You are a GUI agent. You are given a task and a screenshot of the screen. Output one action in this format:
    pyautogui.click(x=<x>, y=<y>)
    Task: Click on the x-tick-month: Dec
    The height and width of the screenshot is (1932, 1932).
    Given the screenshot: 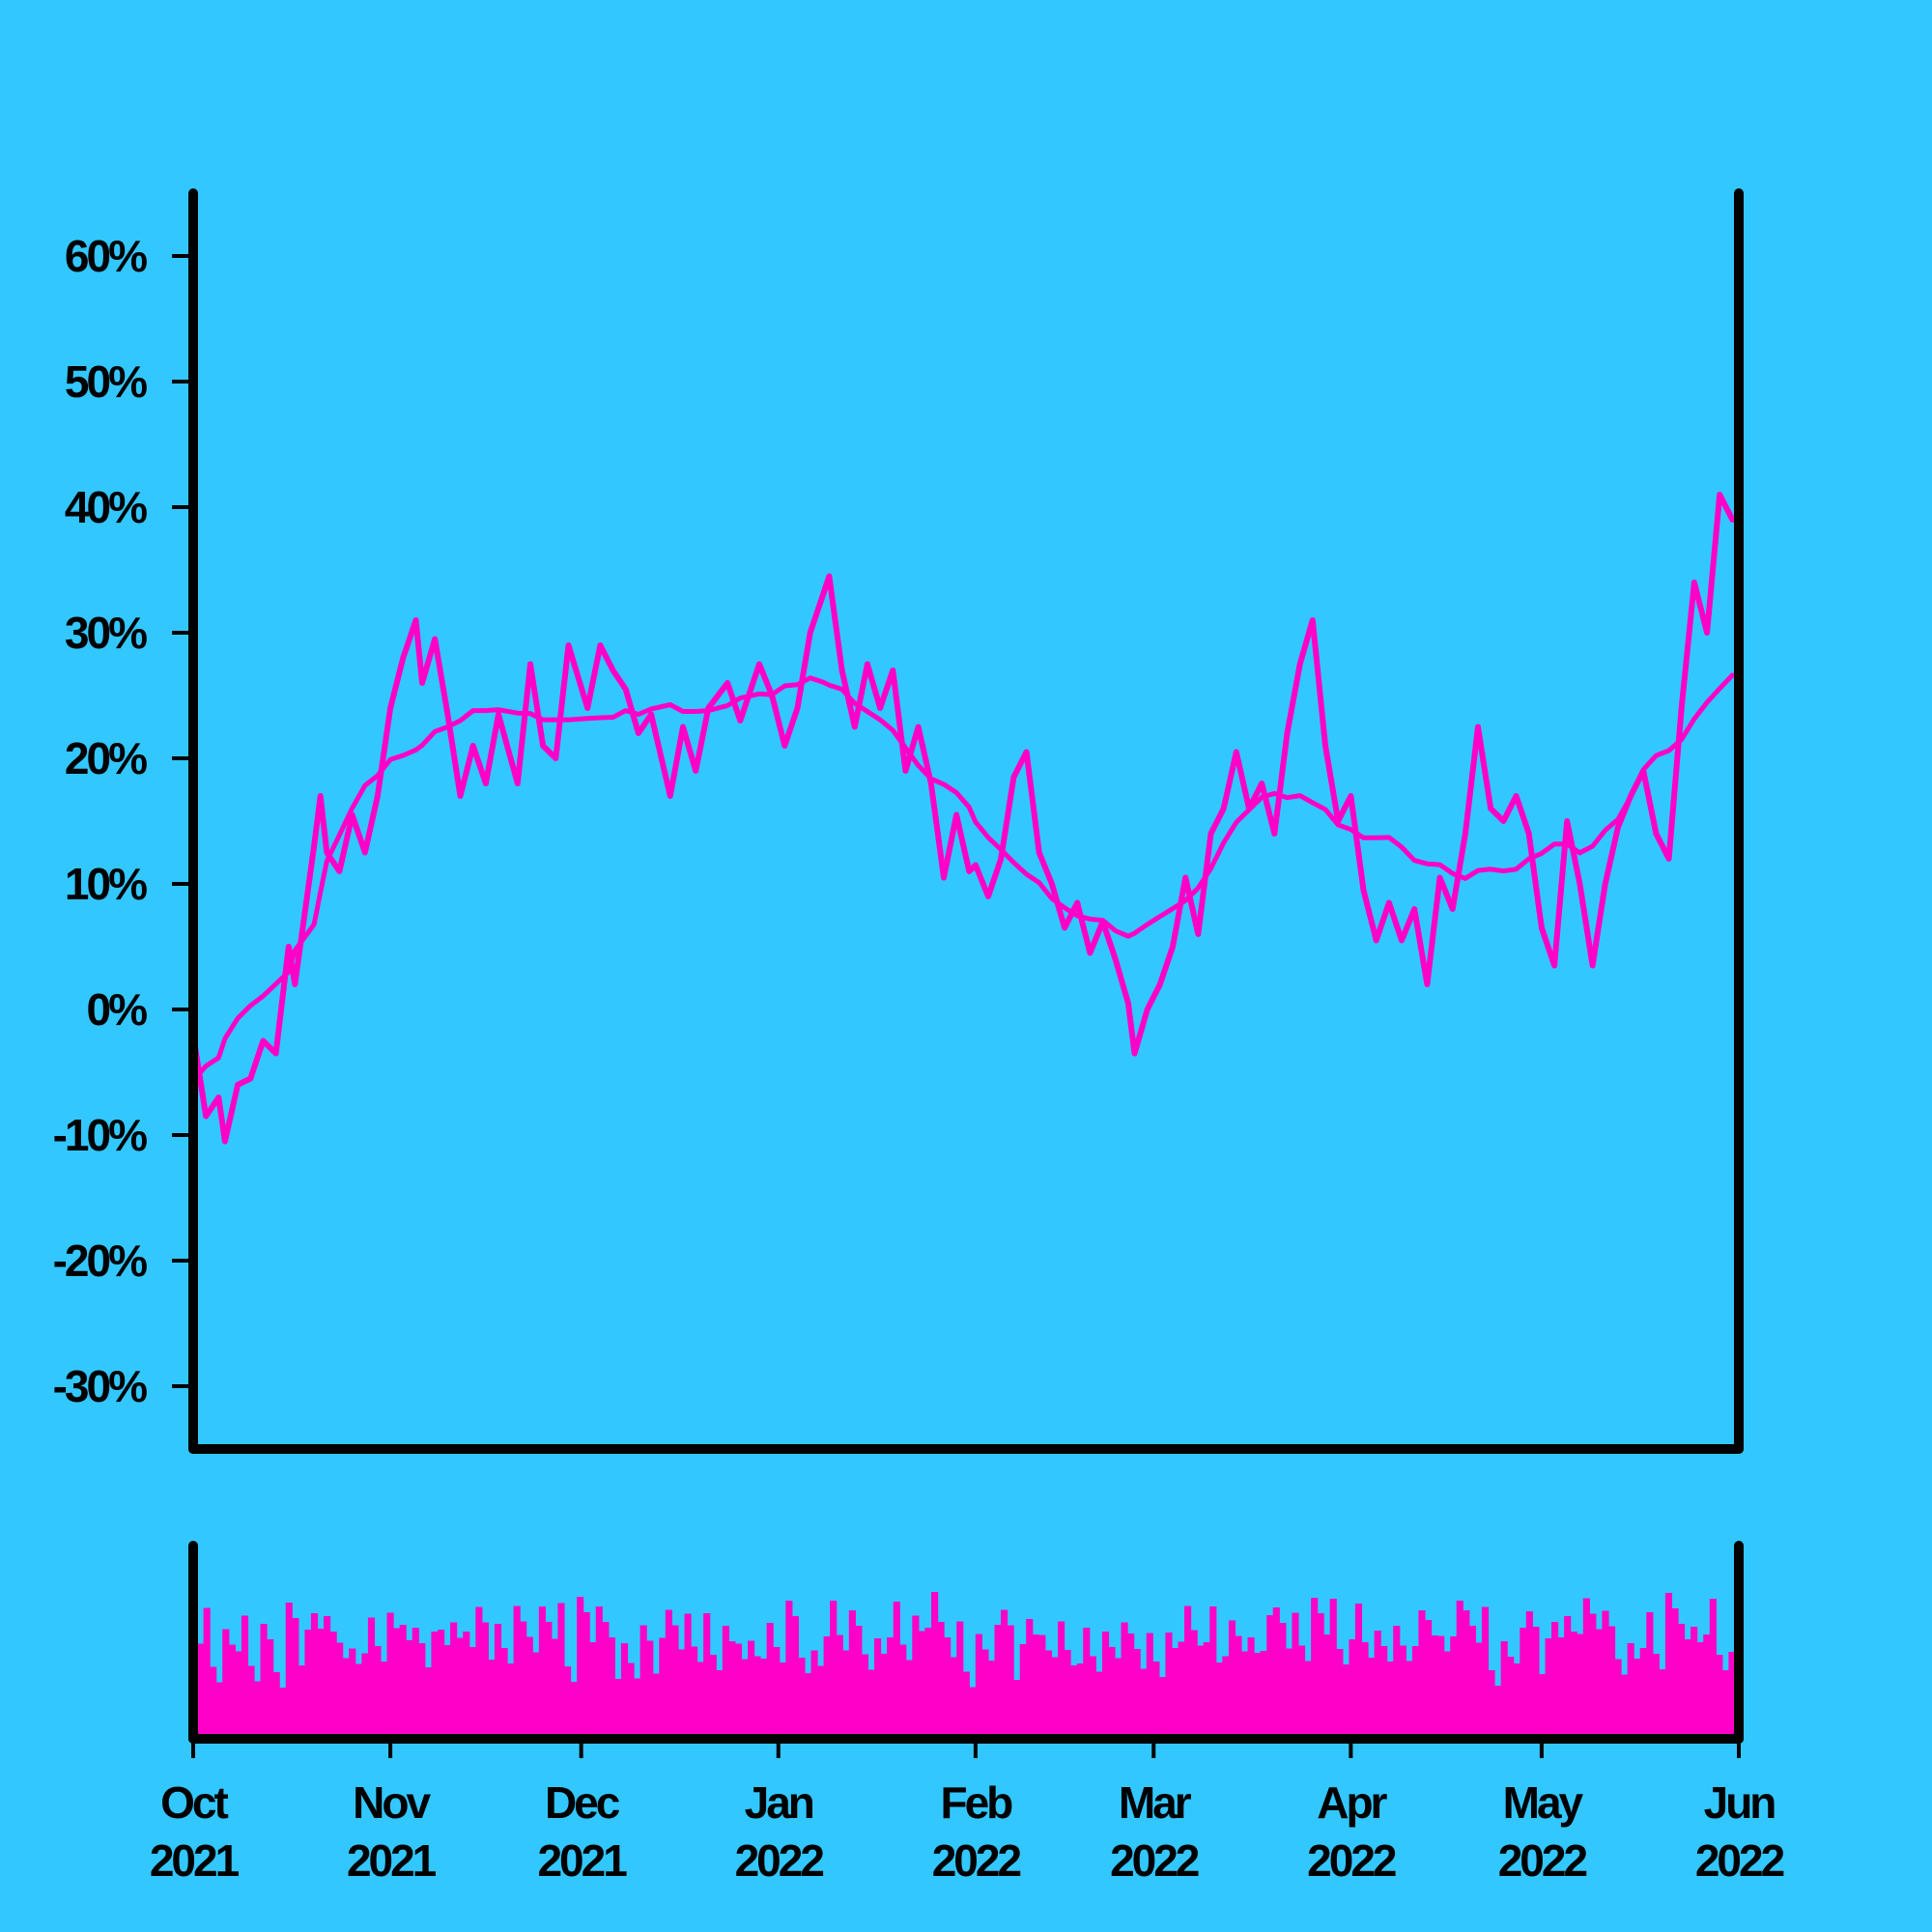 What is the action you would take?
    pyautogui.click(x=582, y=1802)
    